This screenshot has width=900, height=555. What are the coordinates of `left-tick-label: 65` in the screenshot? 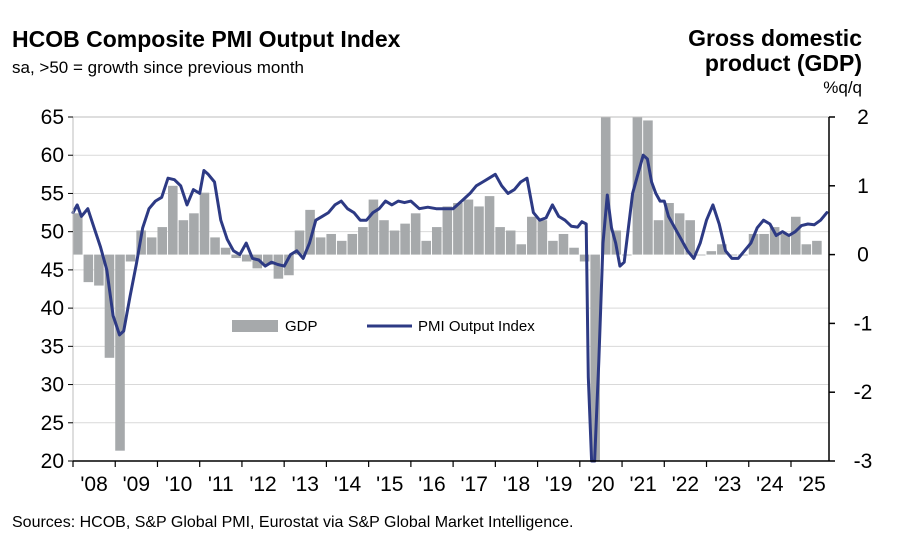 It's located at (52, 117).